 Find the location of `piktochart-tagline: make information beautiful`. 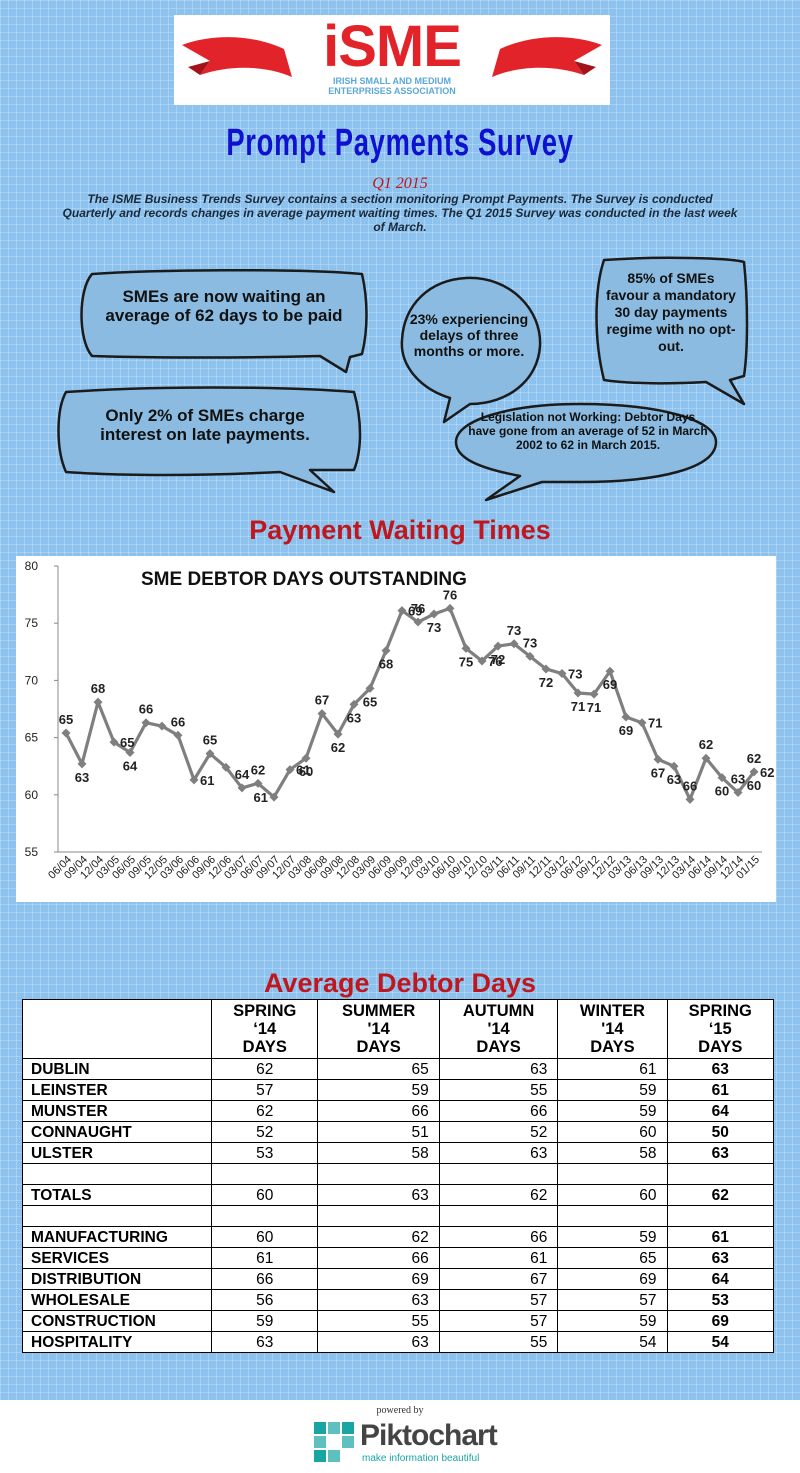

piktochart-tagline: make information beautiful is located at coordinates (421, 1458).